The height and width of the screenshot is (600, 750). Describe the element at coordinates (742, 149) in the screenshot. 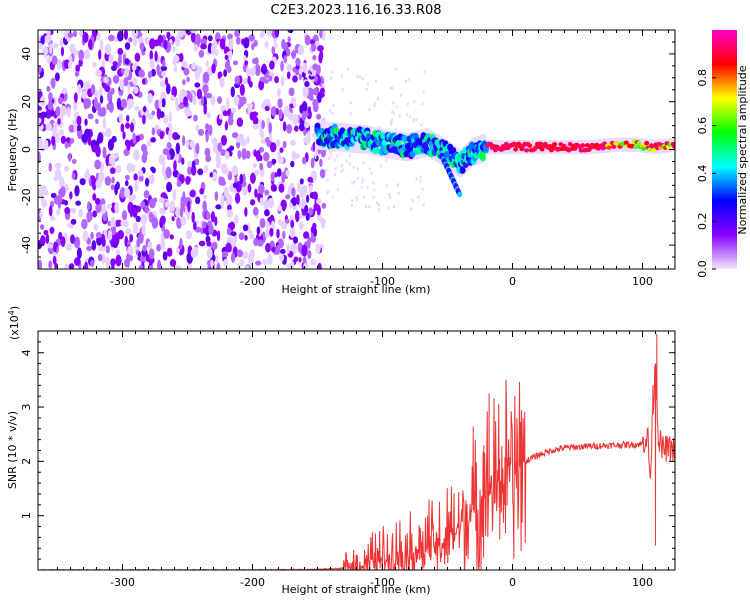

I see `colorbar-label: Normalized spectral amplitude` at that location.